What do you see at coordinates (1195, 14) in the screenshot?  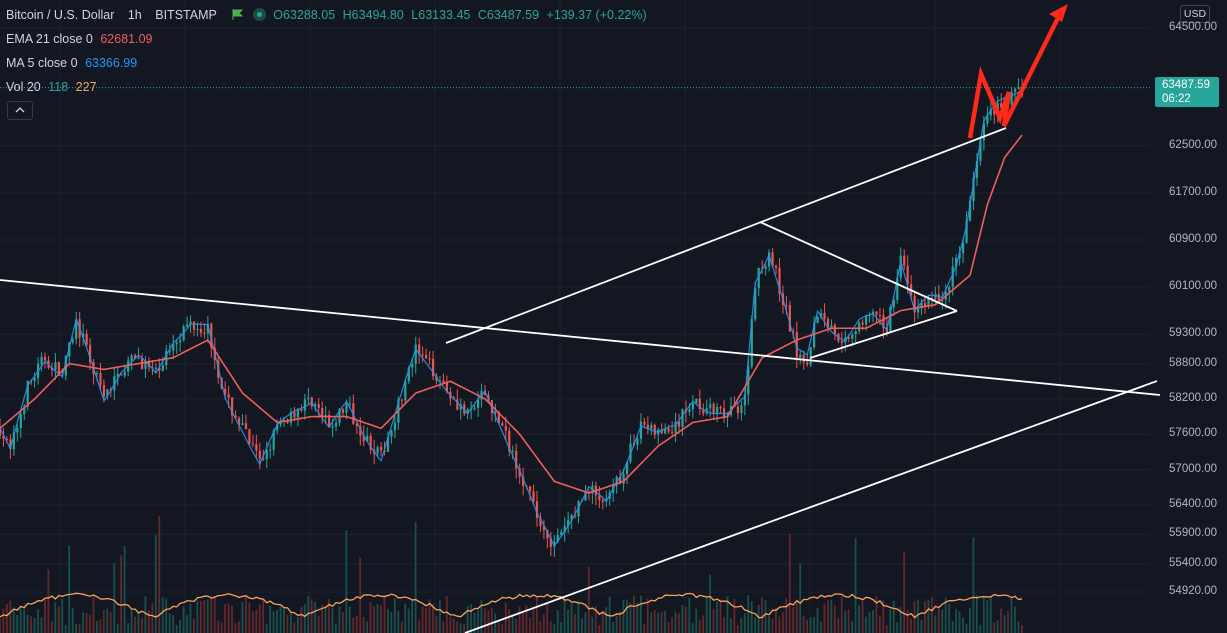 I see `currency-button: USD` at bounding box center [1195, 14].